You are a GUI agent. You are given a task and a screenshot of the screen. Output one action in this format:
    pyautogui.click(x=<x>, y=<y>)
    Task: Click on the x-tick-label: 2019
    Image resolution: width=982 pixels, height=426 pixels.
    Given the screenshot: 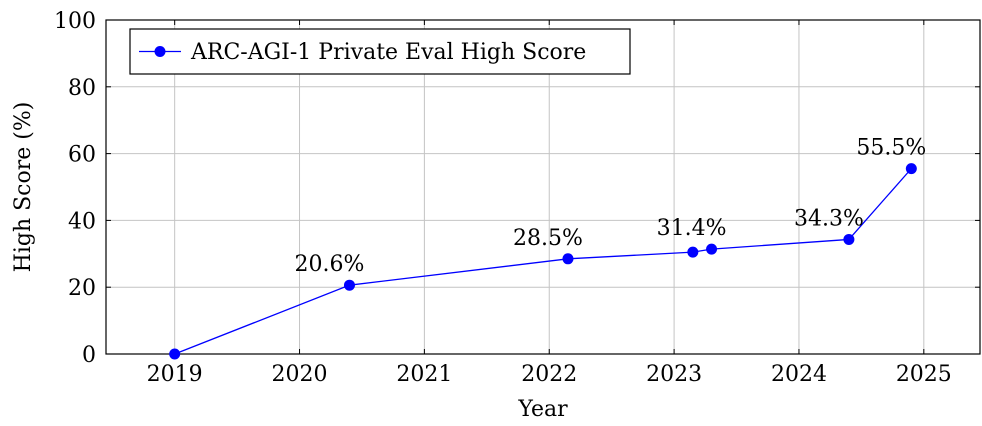 What is the action you would take?
    pyautogui.click(x=175, y=374)
    